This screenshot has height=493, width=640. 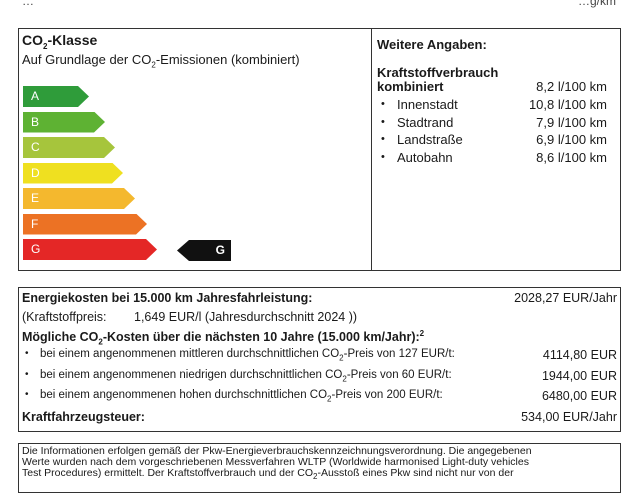 I want to click on vehicle-tax-value: 534,00 EUR/Jahr, so click(x=569, y=417).